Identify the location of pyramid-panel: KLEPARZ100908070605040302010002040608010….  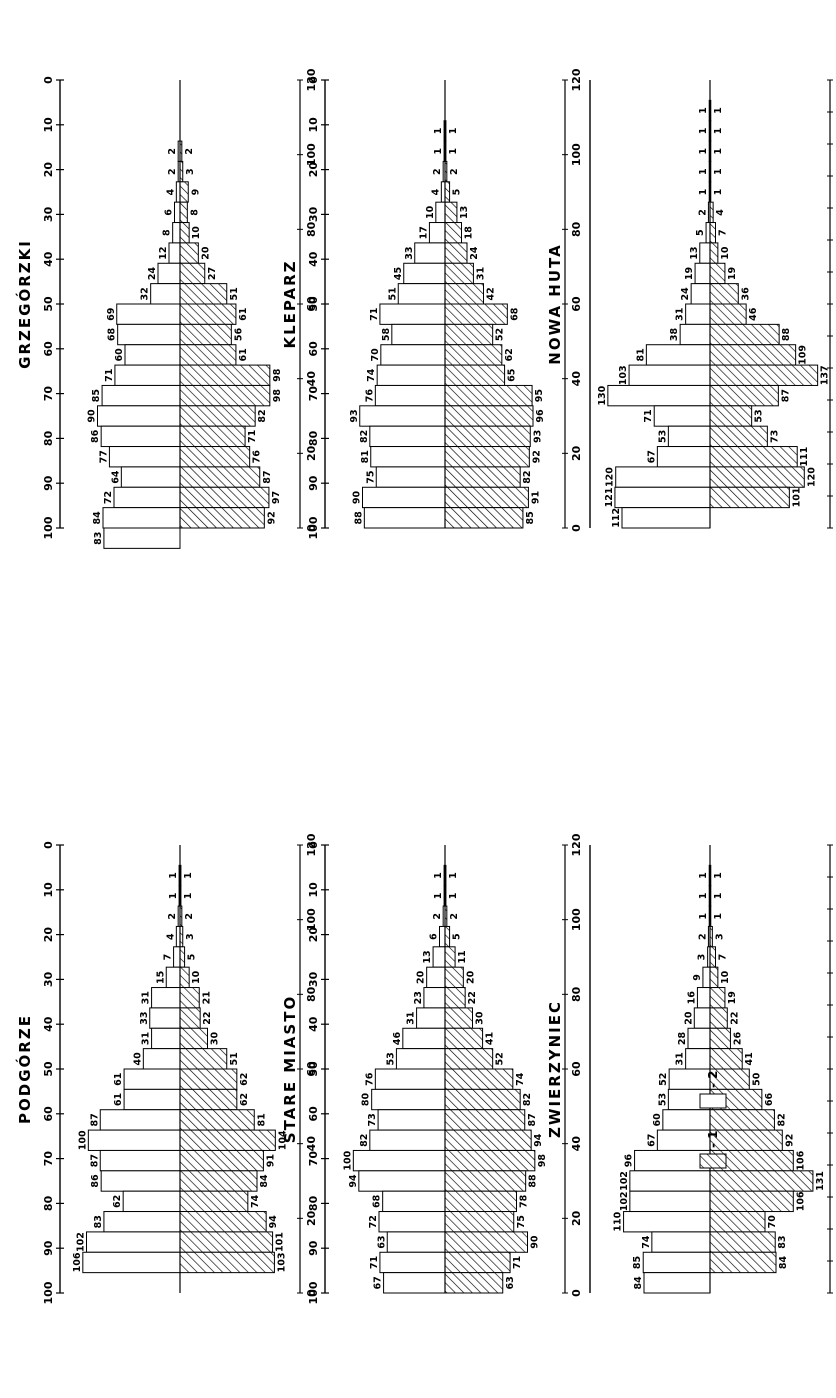
(432, 303).